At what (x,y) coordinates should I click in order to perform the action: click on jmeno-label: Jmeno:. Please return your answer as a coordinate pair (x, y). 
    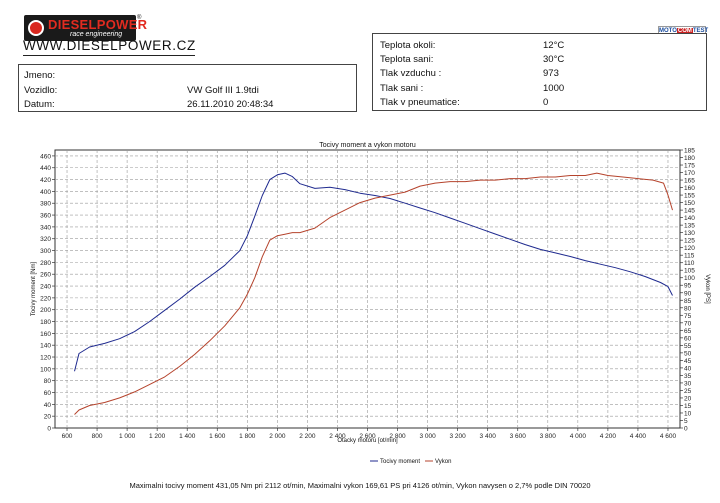
    Looking at the image, I should click on (40, 75).